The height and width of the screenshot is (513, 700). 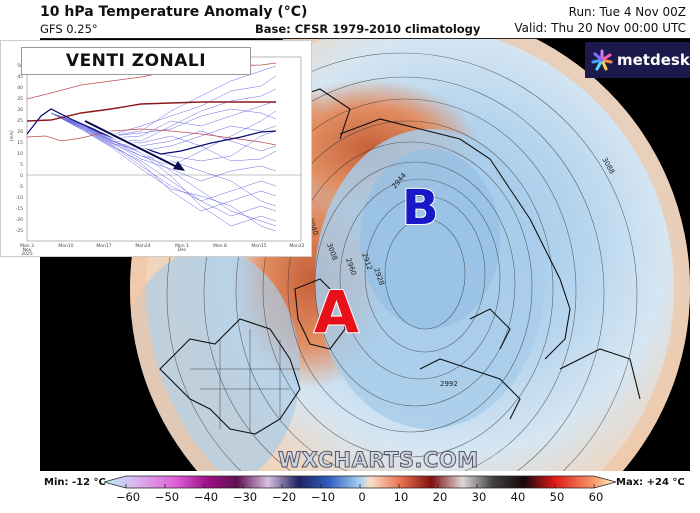 I want to click on svg-text: 25, so click(x=20, y=121).